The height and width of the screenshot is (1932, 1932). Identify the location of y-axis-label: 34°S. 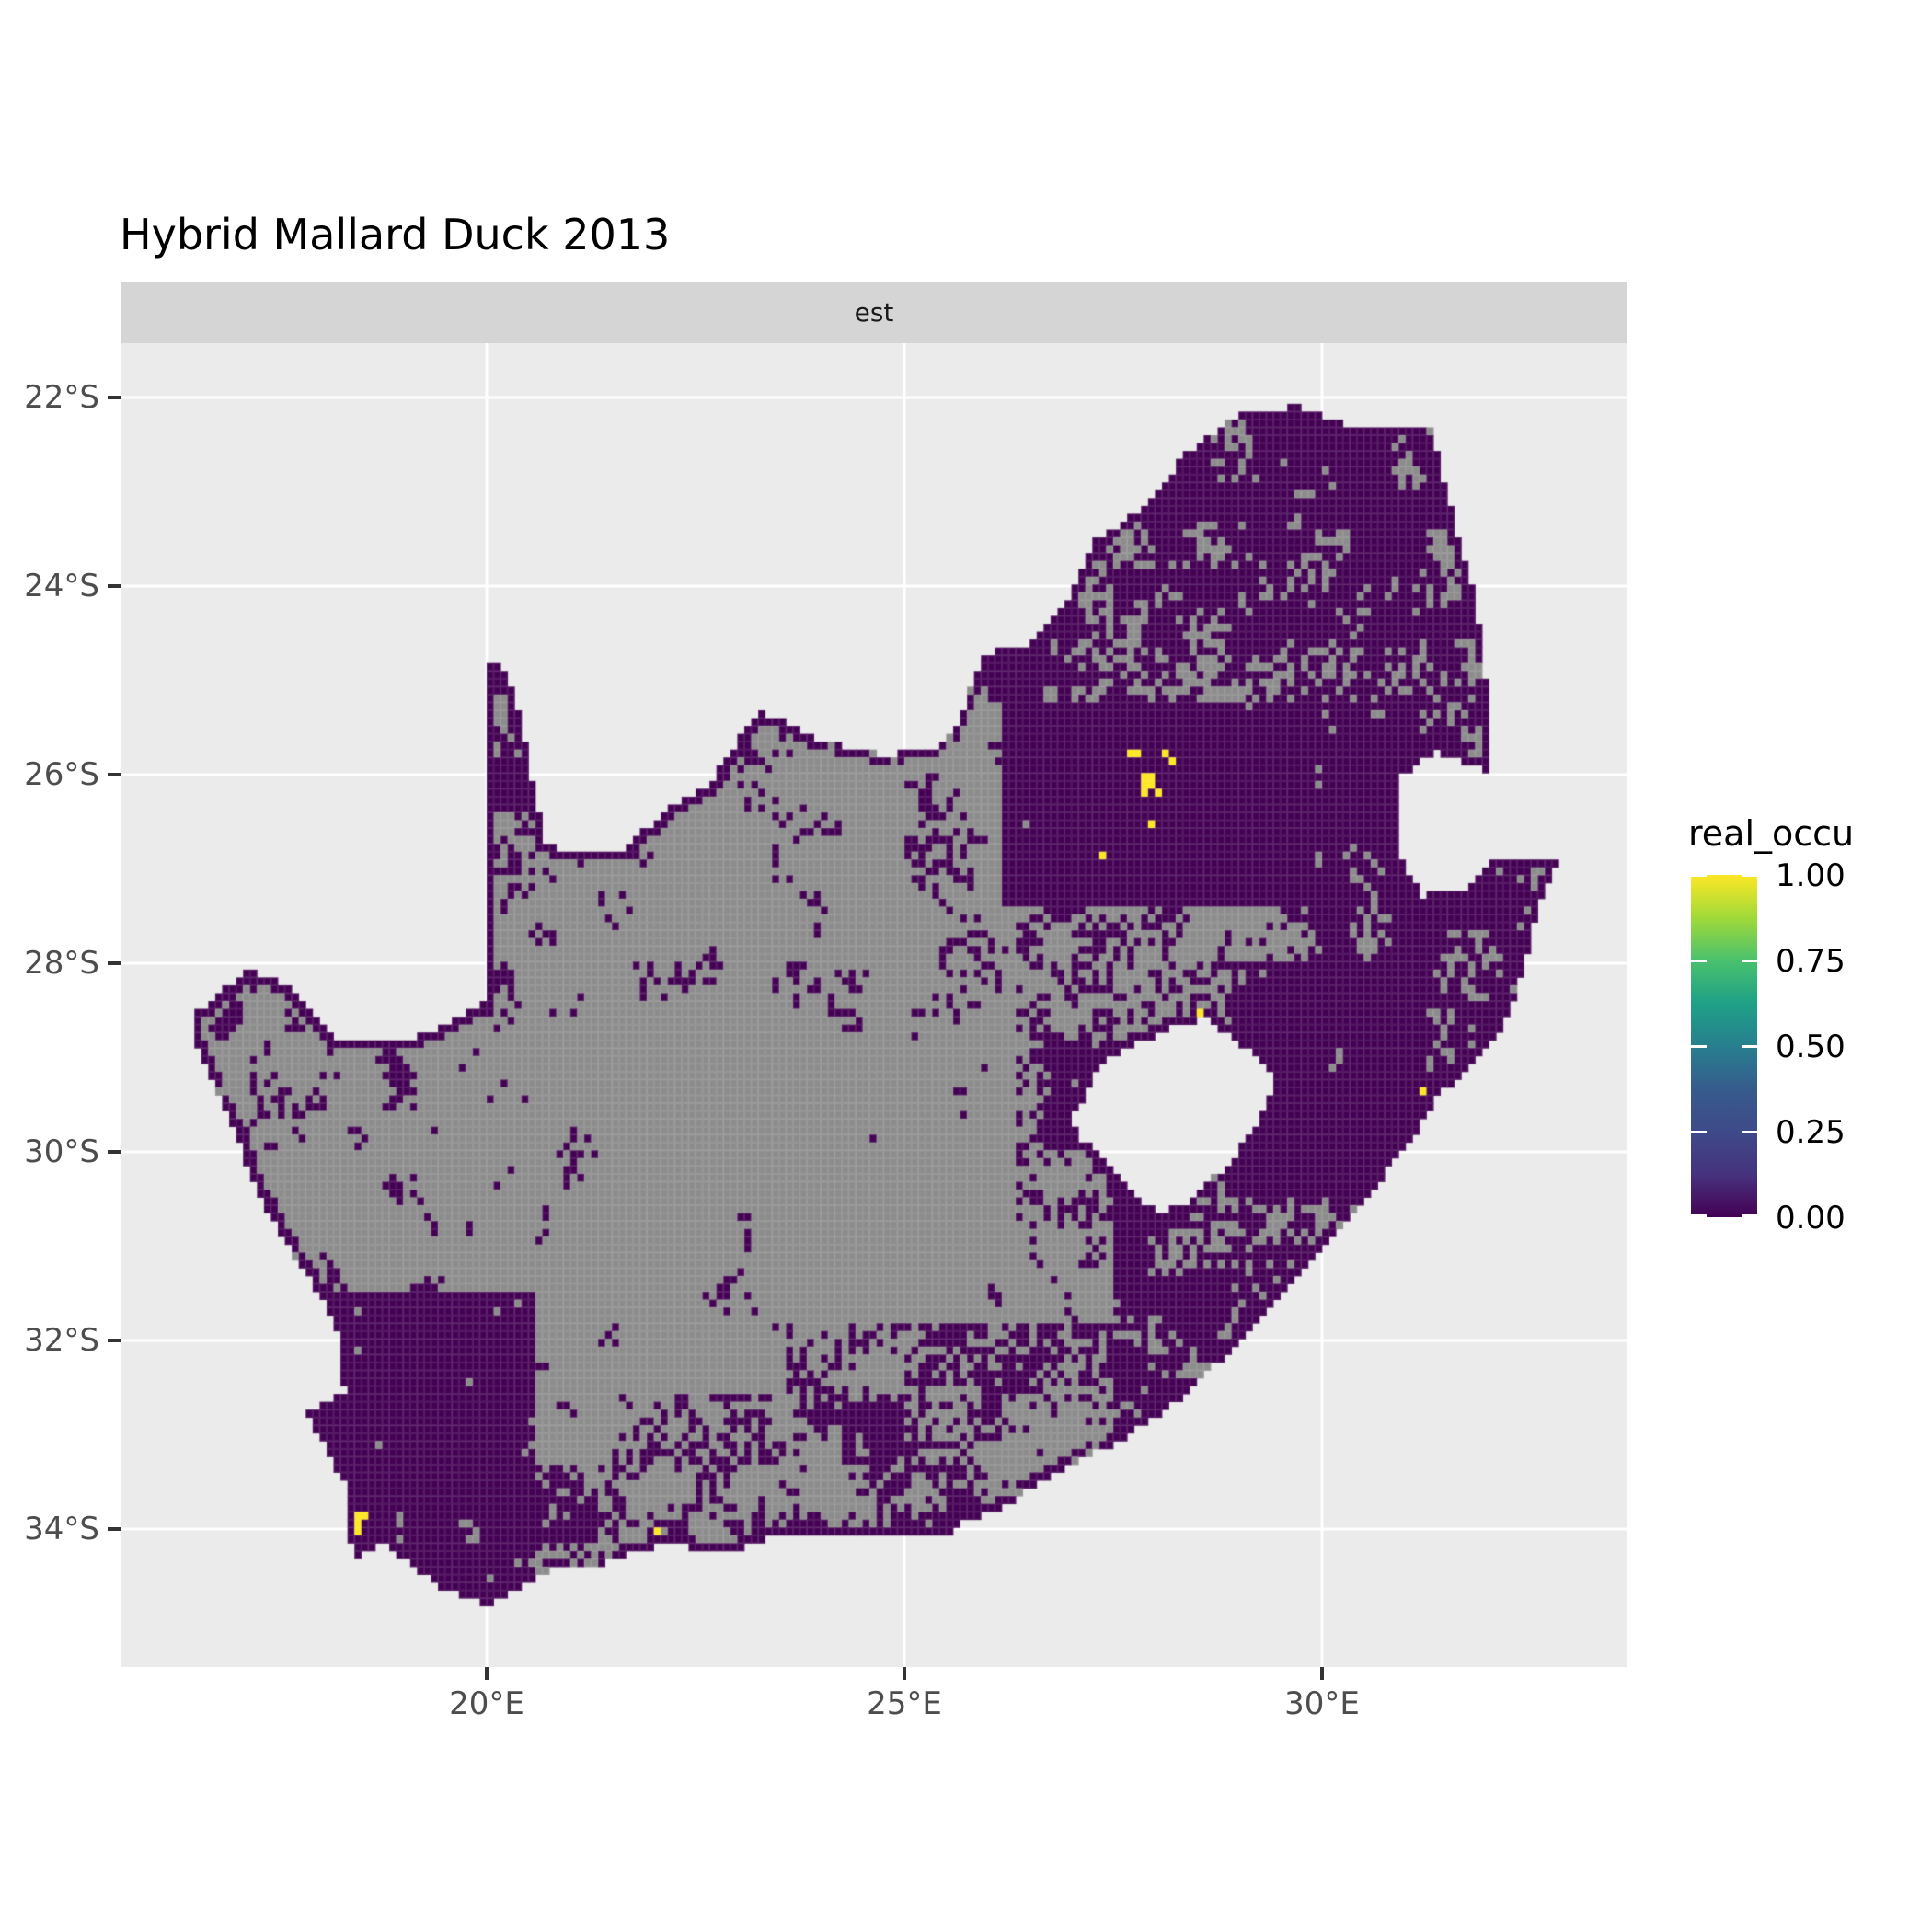
(61, 1529).